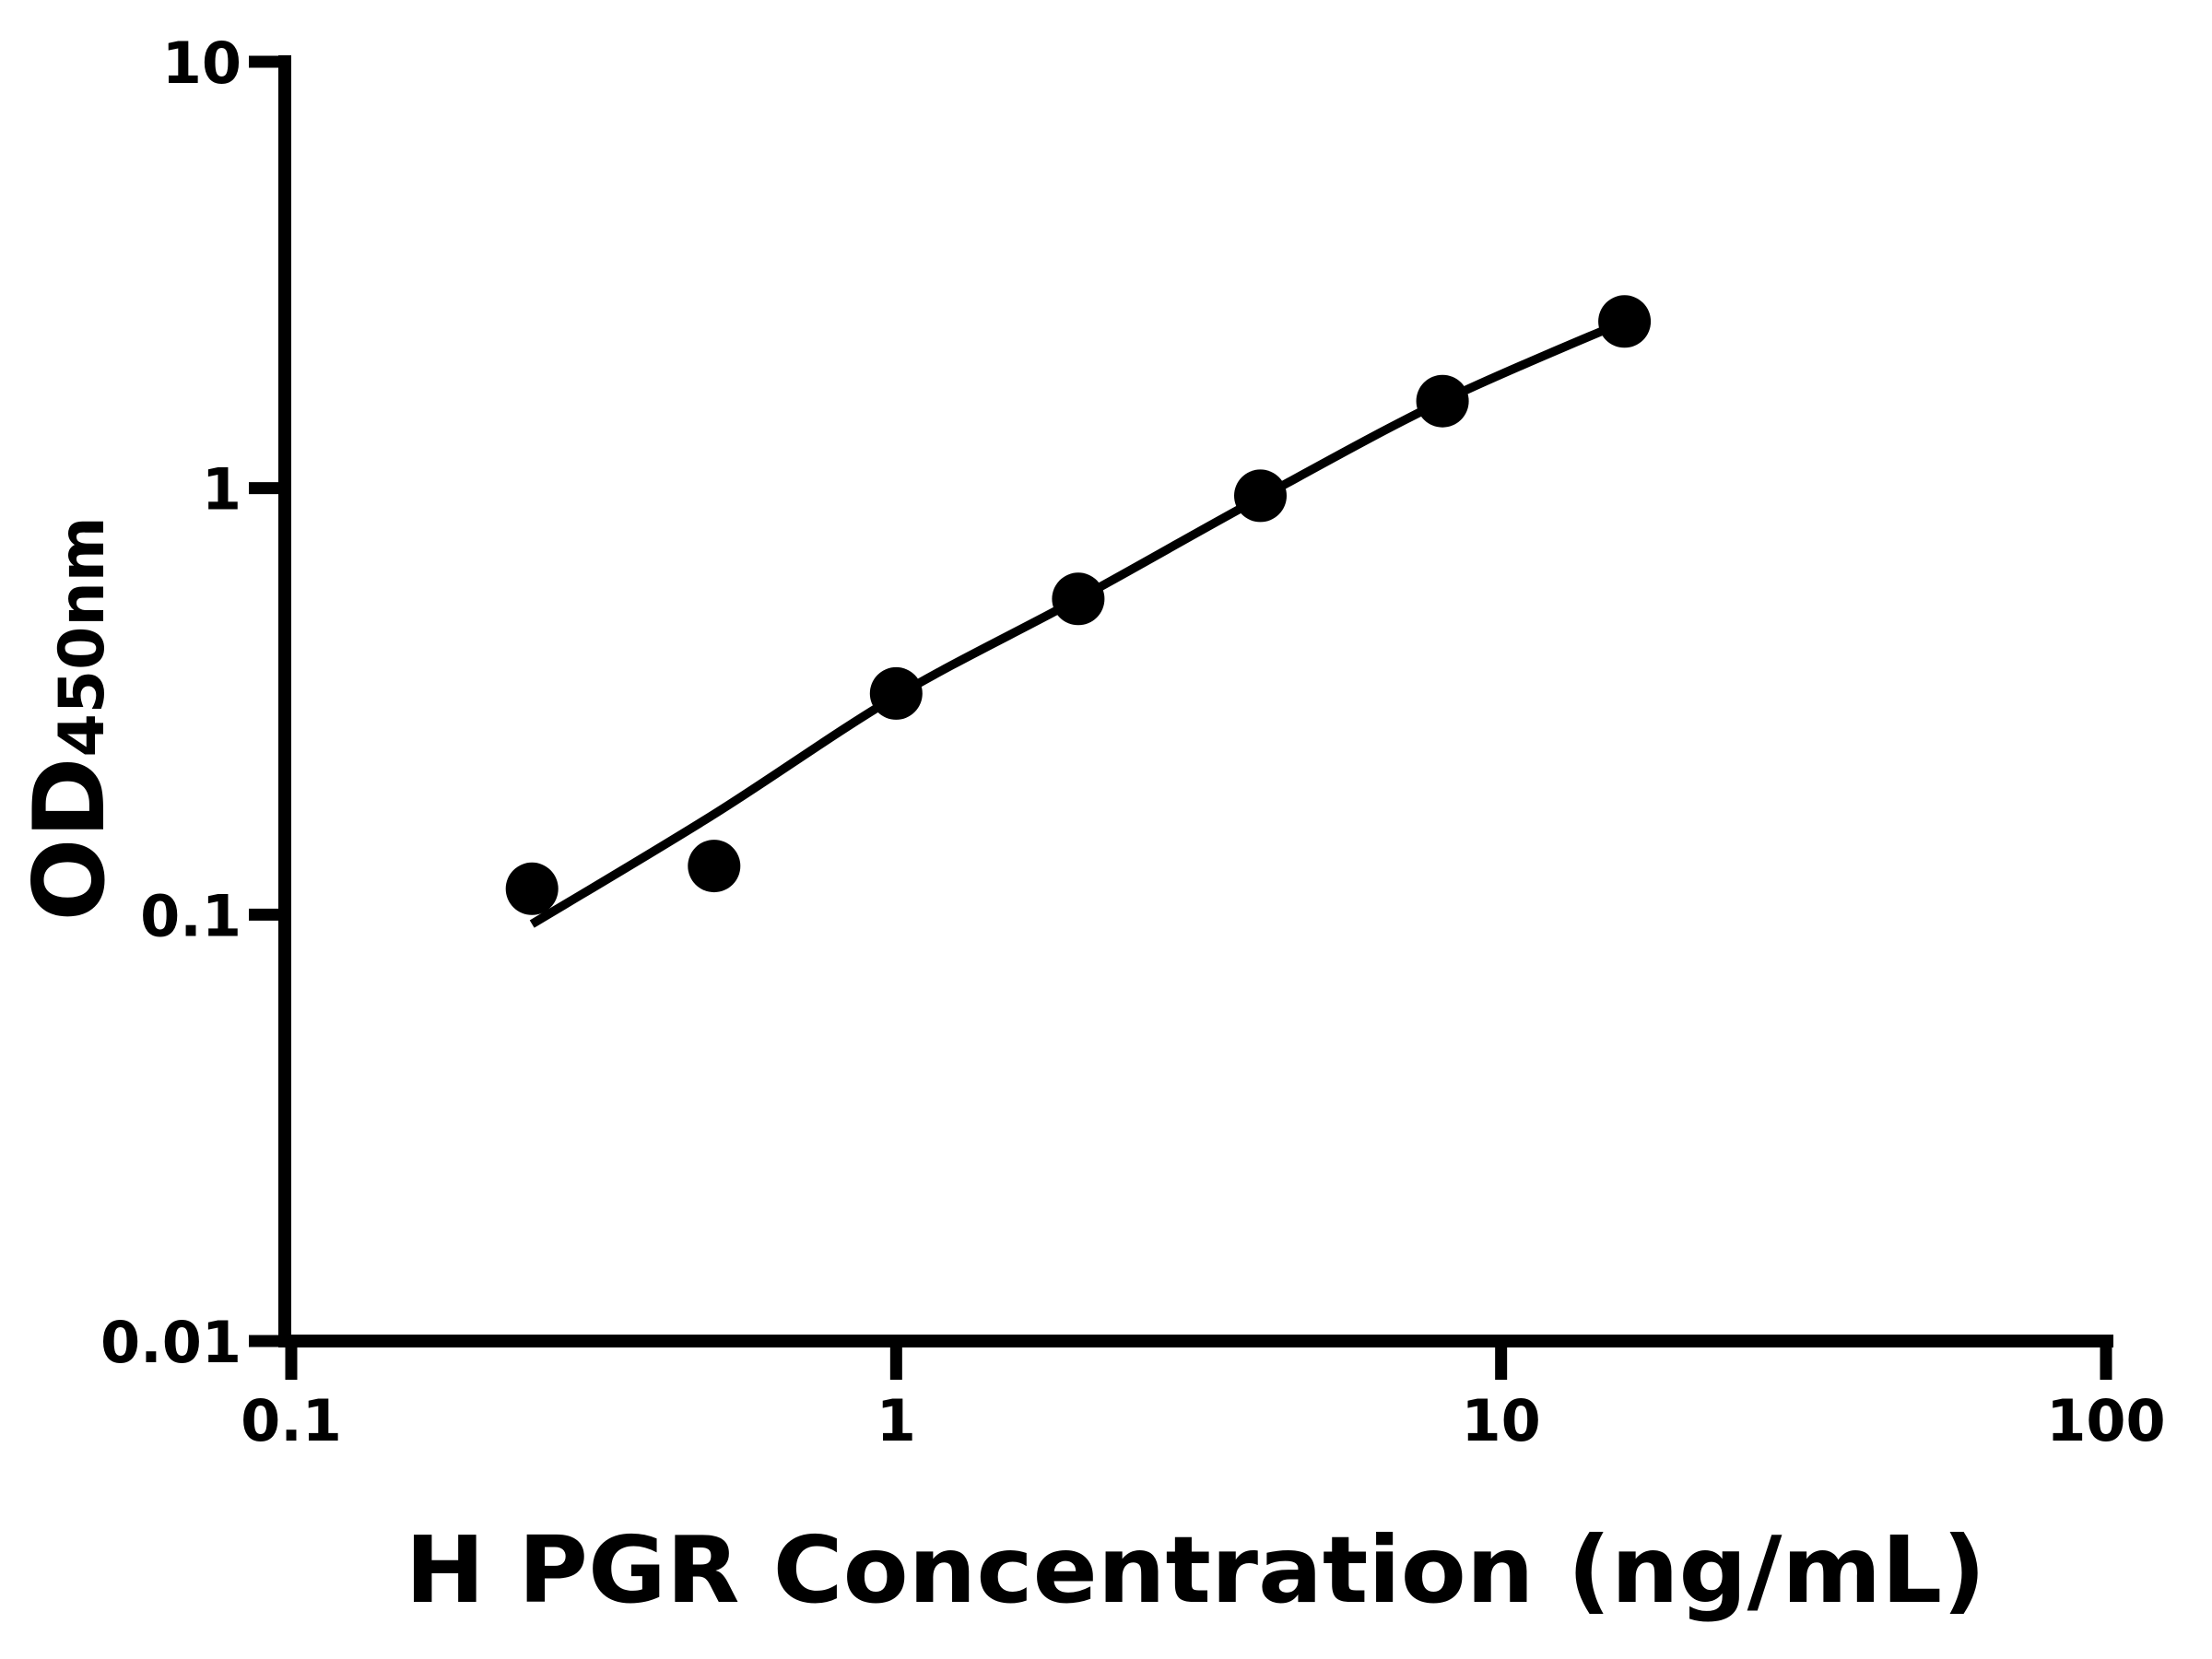 Image resolution: width=2212 pixels, height=1659 pixels. I want to click on x-tick-label: 100, so click(2105, 1420).